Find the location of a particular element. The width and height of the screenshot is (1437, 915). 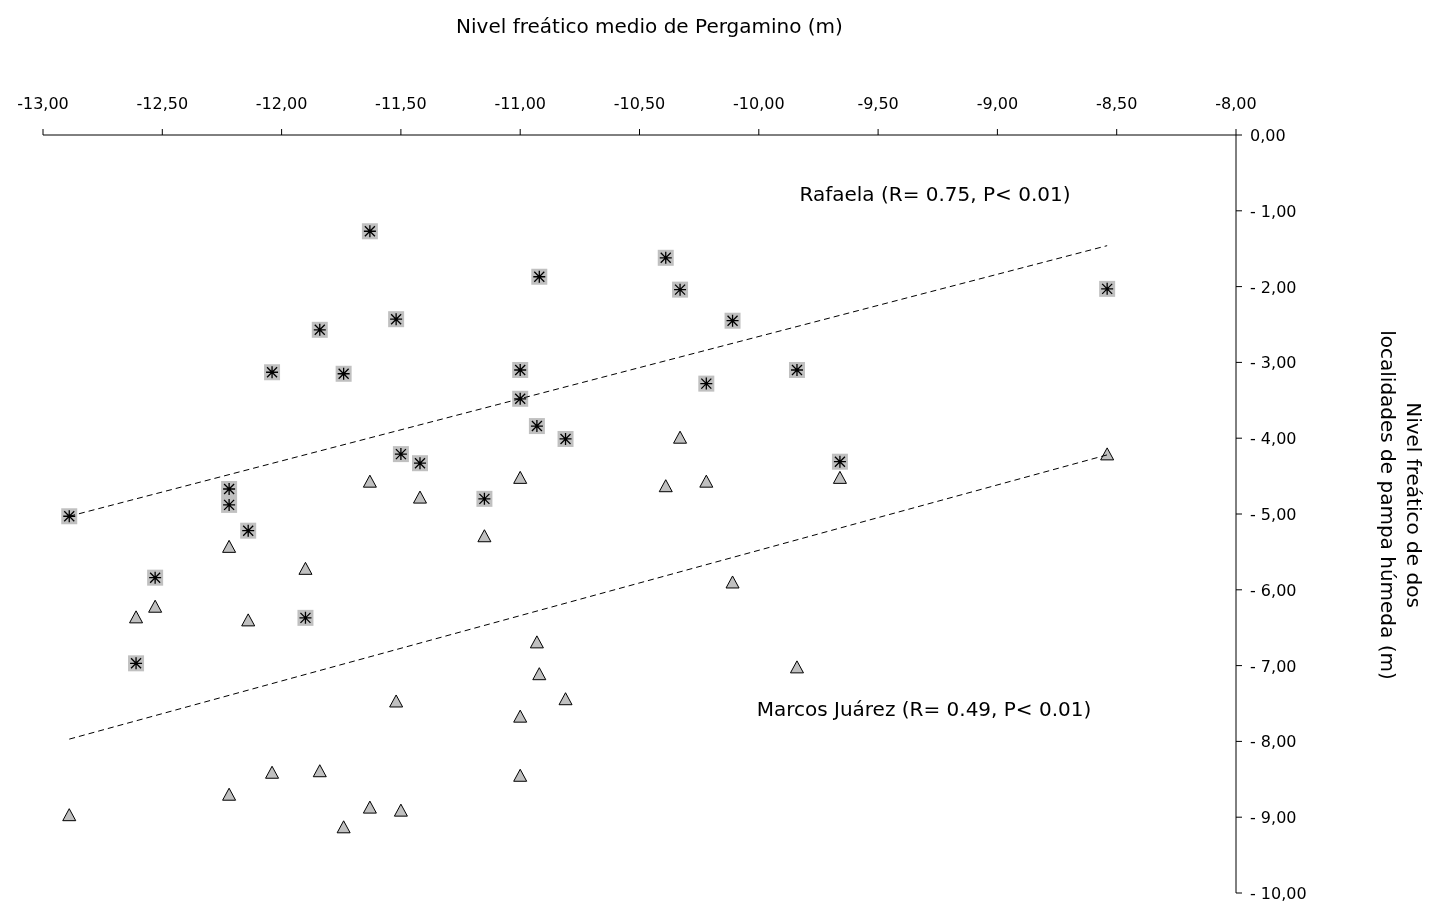

x-axis-title: Nivel freático medio de Pergamino (m) is located at coordinates (649, 26).